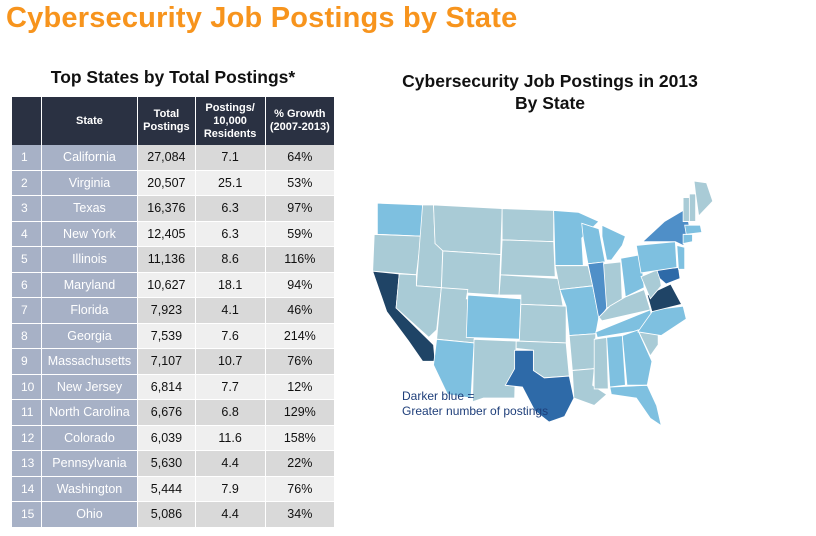 This screenshot has width=816, height=536. What do you see at coordinates (692, 207) in the screenshot?
I see `state-new-hampshire` at bounding box center [692, 207].